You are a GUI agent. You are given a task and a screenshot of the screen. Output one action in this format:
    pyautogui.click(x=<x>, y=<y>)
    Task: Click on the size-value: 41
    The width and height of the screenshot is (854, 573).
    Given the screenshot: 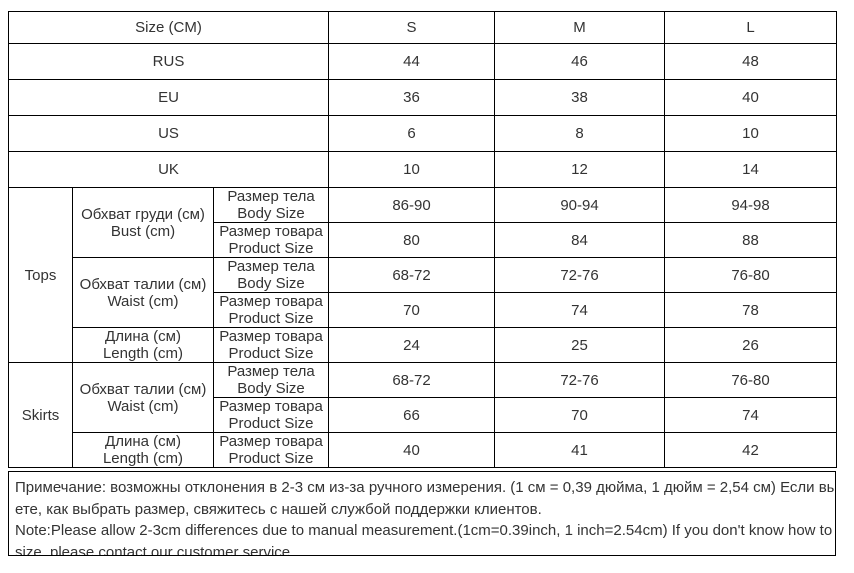 What is the action you would take?
    pyautogui.click(x=580, y=450)
    